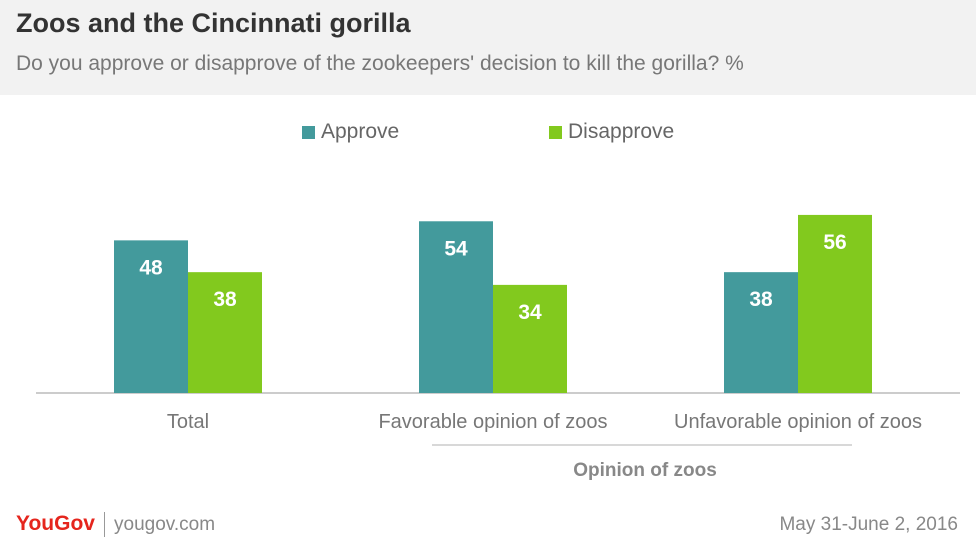 The width and height of the screenshot is (976, 547). Describe the element at coordinates (555, 132) in the screenshot. I see `legend-swatch-disapprove` at that location.